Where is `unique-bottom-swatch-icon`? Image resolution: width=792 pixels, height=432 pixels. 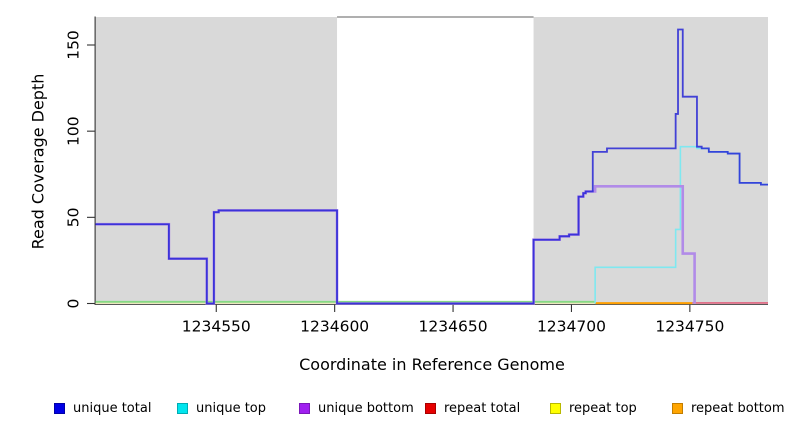 unique-bottom-swatch-icon is located at coordinates (304, 408).